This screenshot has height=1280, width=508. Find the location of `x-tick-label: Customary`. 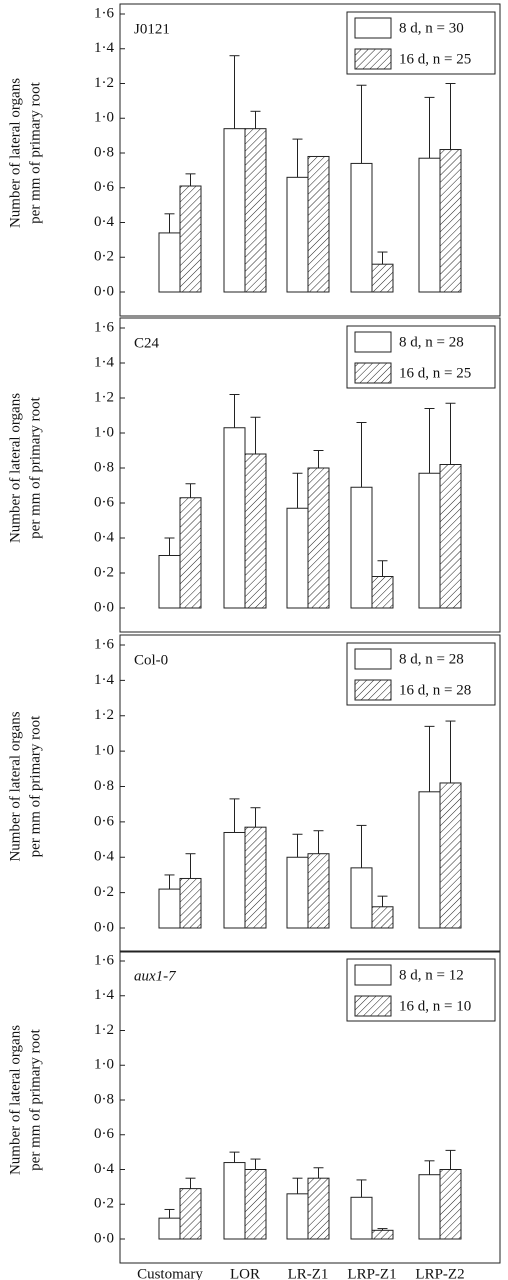

x-tick-label: Customary is located at coordinates (170, 1273).